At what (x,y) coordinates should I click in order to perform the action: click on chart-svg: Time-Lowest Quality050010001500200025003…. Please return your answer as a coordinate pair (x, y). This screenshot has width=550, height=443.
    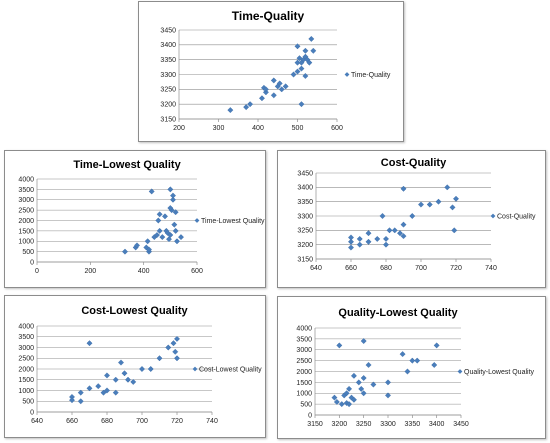
    Looking at the image, I should click on (141, 217).